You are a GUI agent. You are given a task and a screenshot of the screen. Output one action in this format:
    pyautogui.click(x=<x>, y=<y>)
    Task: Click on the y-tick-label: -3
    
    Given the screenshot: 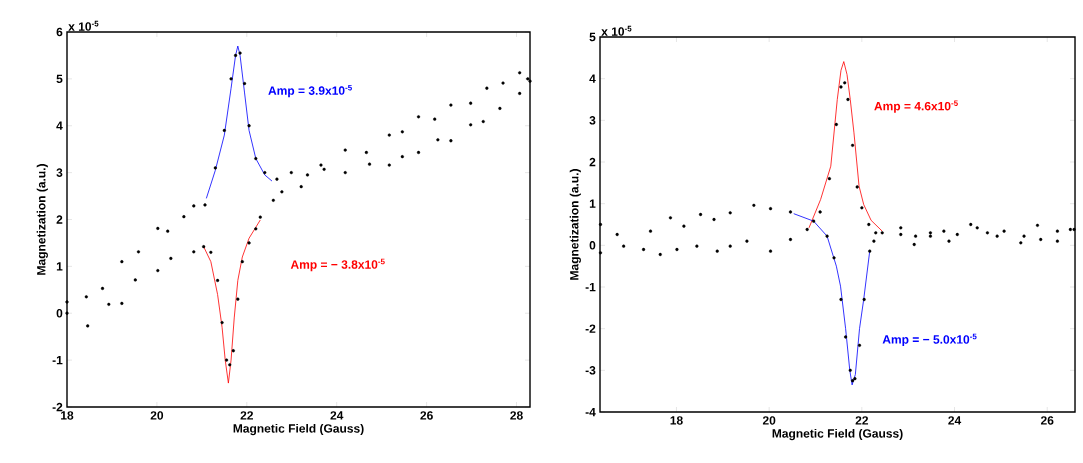 What is the action you would take?
    pyautogui.click(x=590, y=370)
    